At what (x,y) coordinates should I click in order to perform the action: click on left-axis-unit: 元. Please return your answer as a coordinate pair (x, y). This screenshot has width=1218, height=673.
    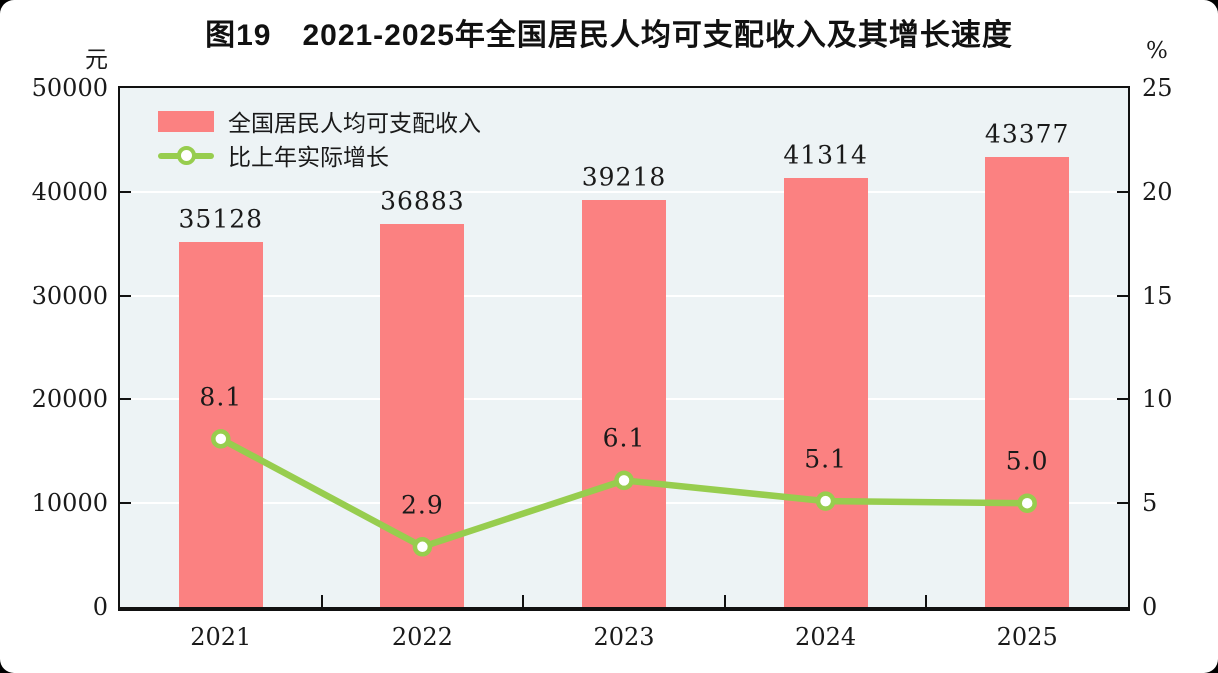
    Looking at the image, I should click on (96, 60).